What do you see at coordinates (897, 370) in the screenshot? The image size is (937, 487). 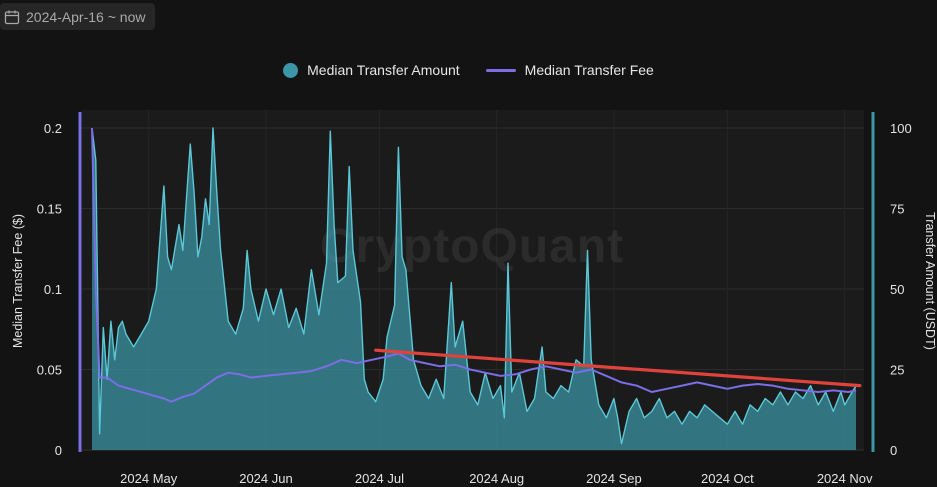 I see `right-tick-label: 25` at bounding box center [897, 370].